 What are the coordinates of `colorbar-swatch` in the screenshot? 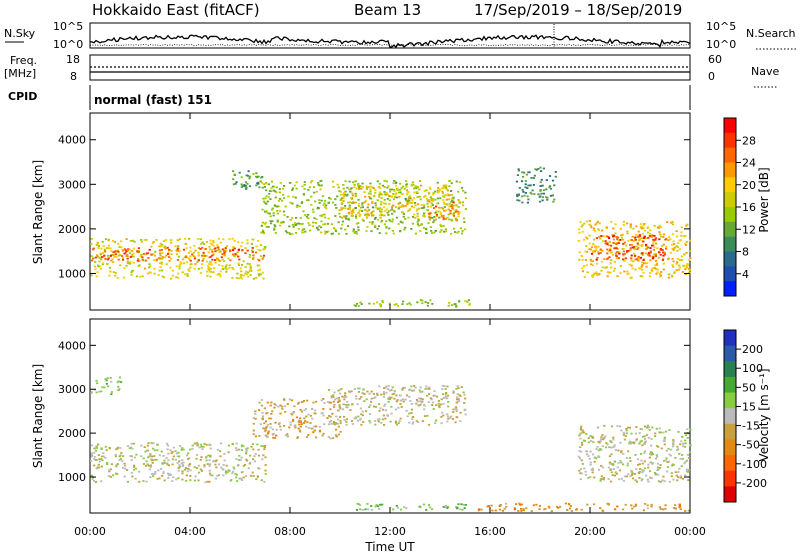 It's located at (730, 478).